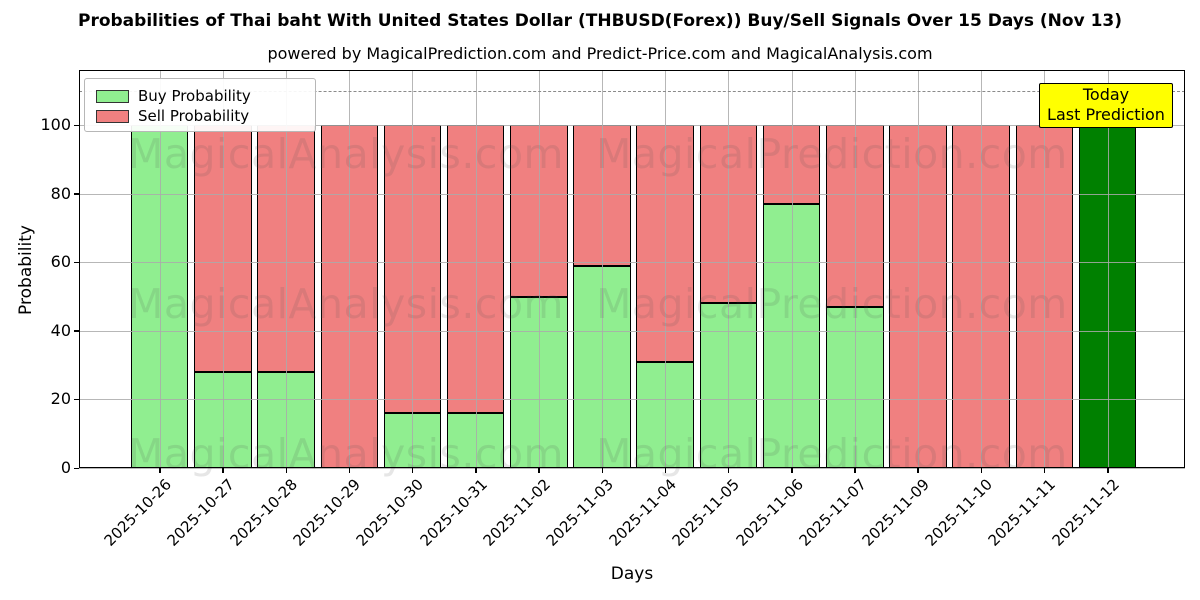 This screenshot has height=600, width=1200. Describe the element at coordinates (55, 124) in the screenshot. I see `y-tick-label: 100` at that location.